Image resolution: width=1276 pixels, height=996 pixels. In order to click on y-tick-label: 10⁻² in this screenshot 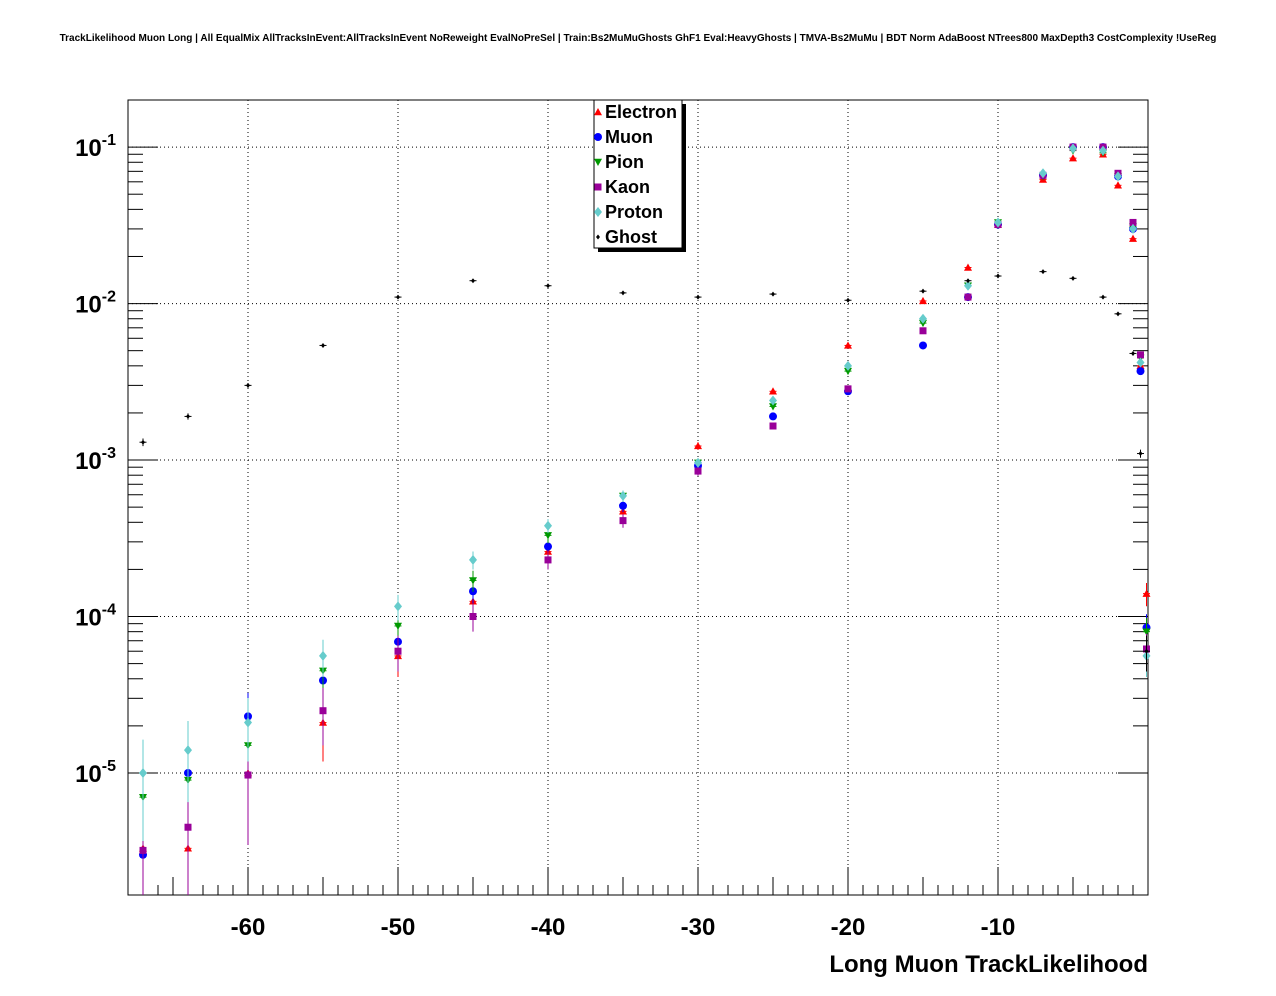, I will do `click(95, 304)`.